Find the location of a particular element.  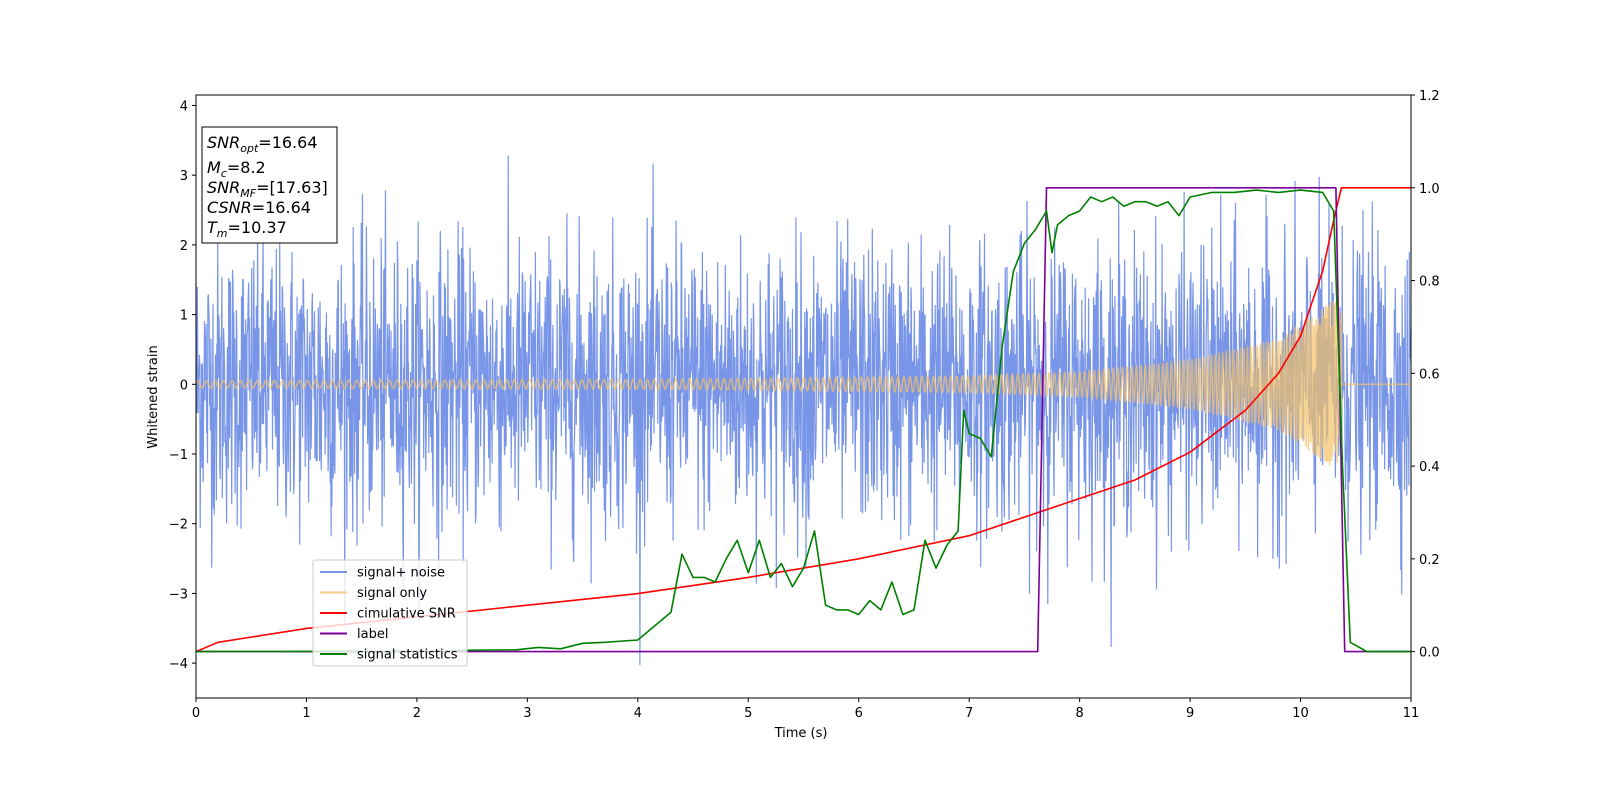

x-tick-label: 8 is located at coordinates (1079, 713).